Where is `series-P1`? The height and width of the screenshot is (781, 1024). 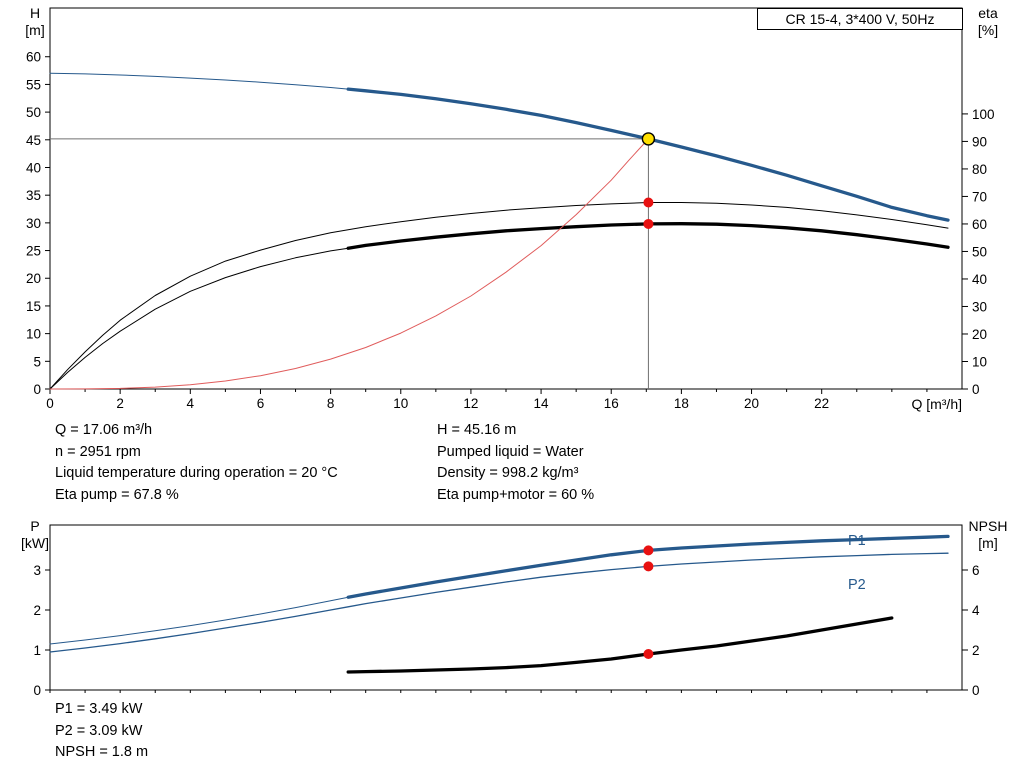
series-P1 is located at coordinates (199, 620).